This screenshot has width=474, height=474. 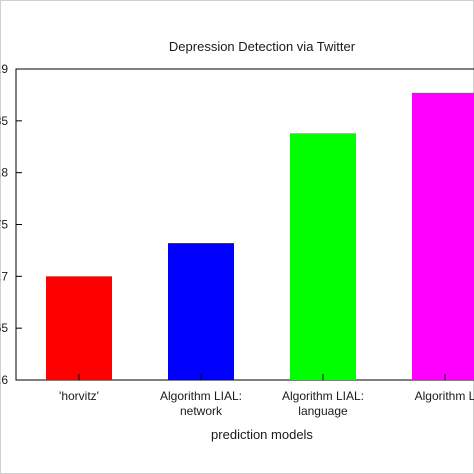 I want to click on y-tick-label: .75, so click(x=4, y=225).